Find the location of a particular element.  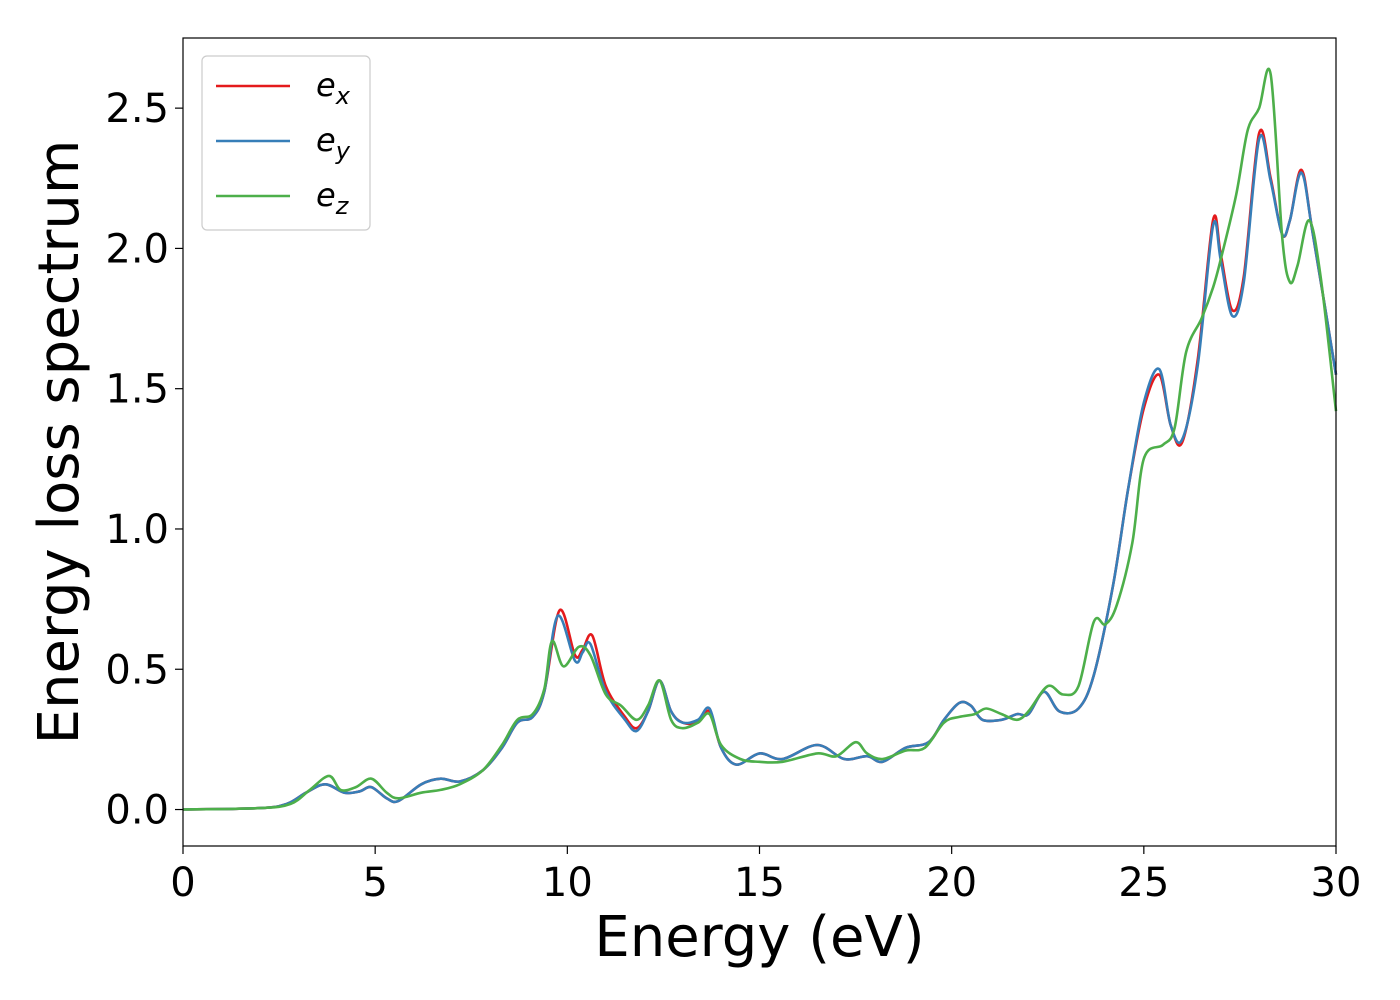

x-tick-label: 25 is located at coordinates (1143, 883).